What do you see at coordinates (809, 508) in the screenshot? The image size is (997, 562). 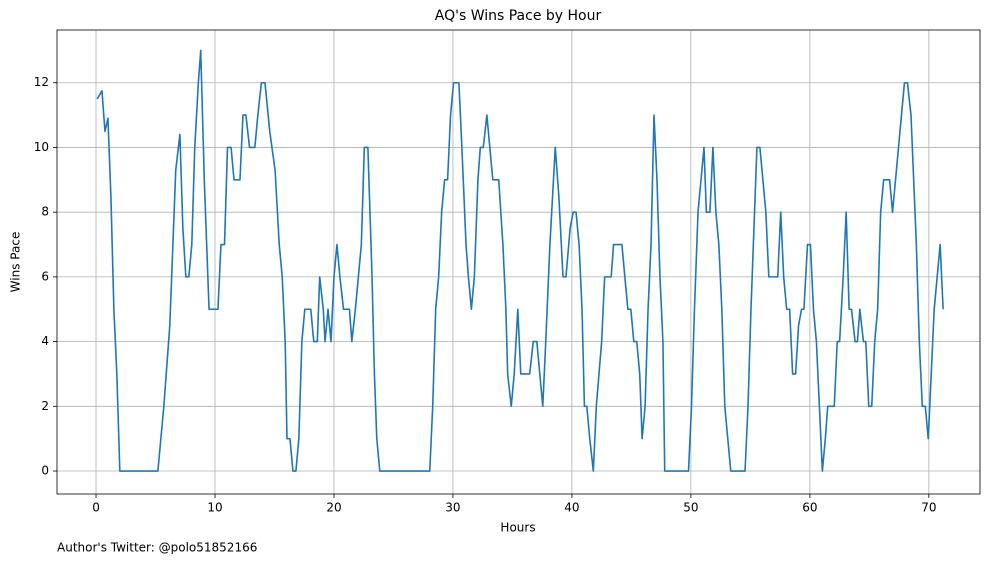 I see `x-tick-label: 60` at bounding box center [809, 508].